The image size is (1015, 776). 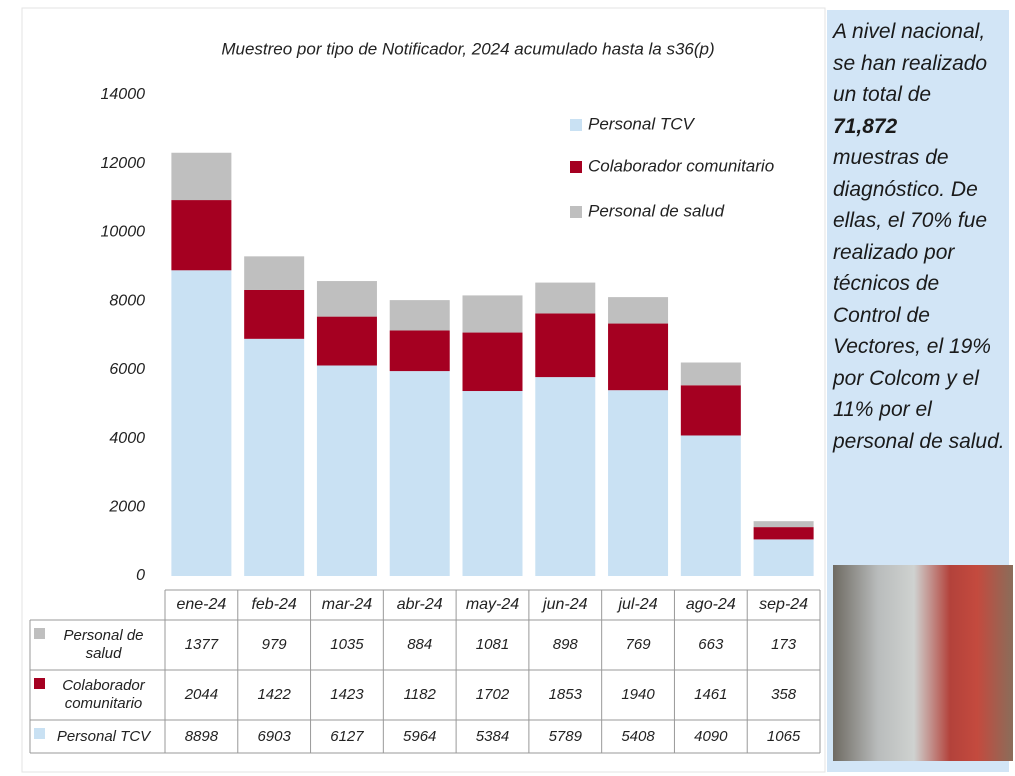 What do you see at coordinates (783, 736) in the screenshot?
I see `table-value: 1065` at bounding box center [783, 736].